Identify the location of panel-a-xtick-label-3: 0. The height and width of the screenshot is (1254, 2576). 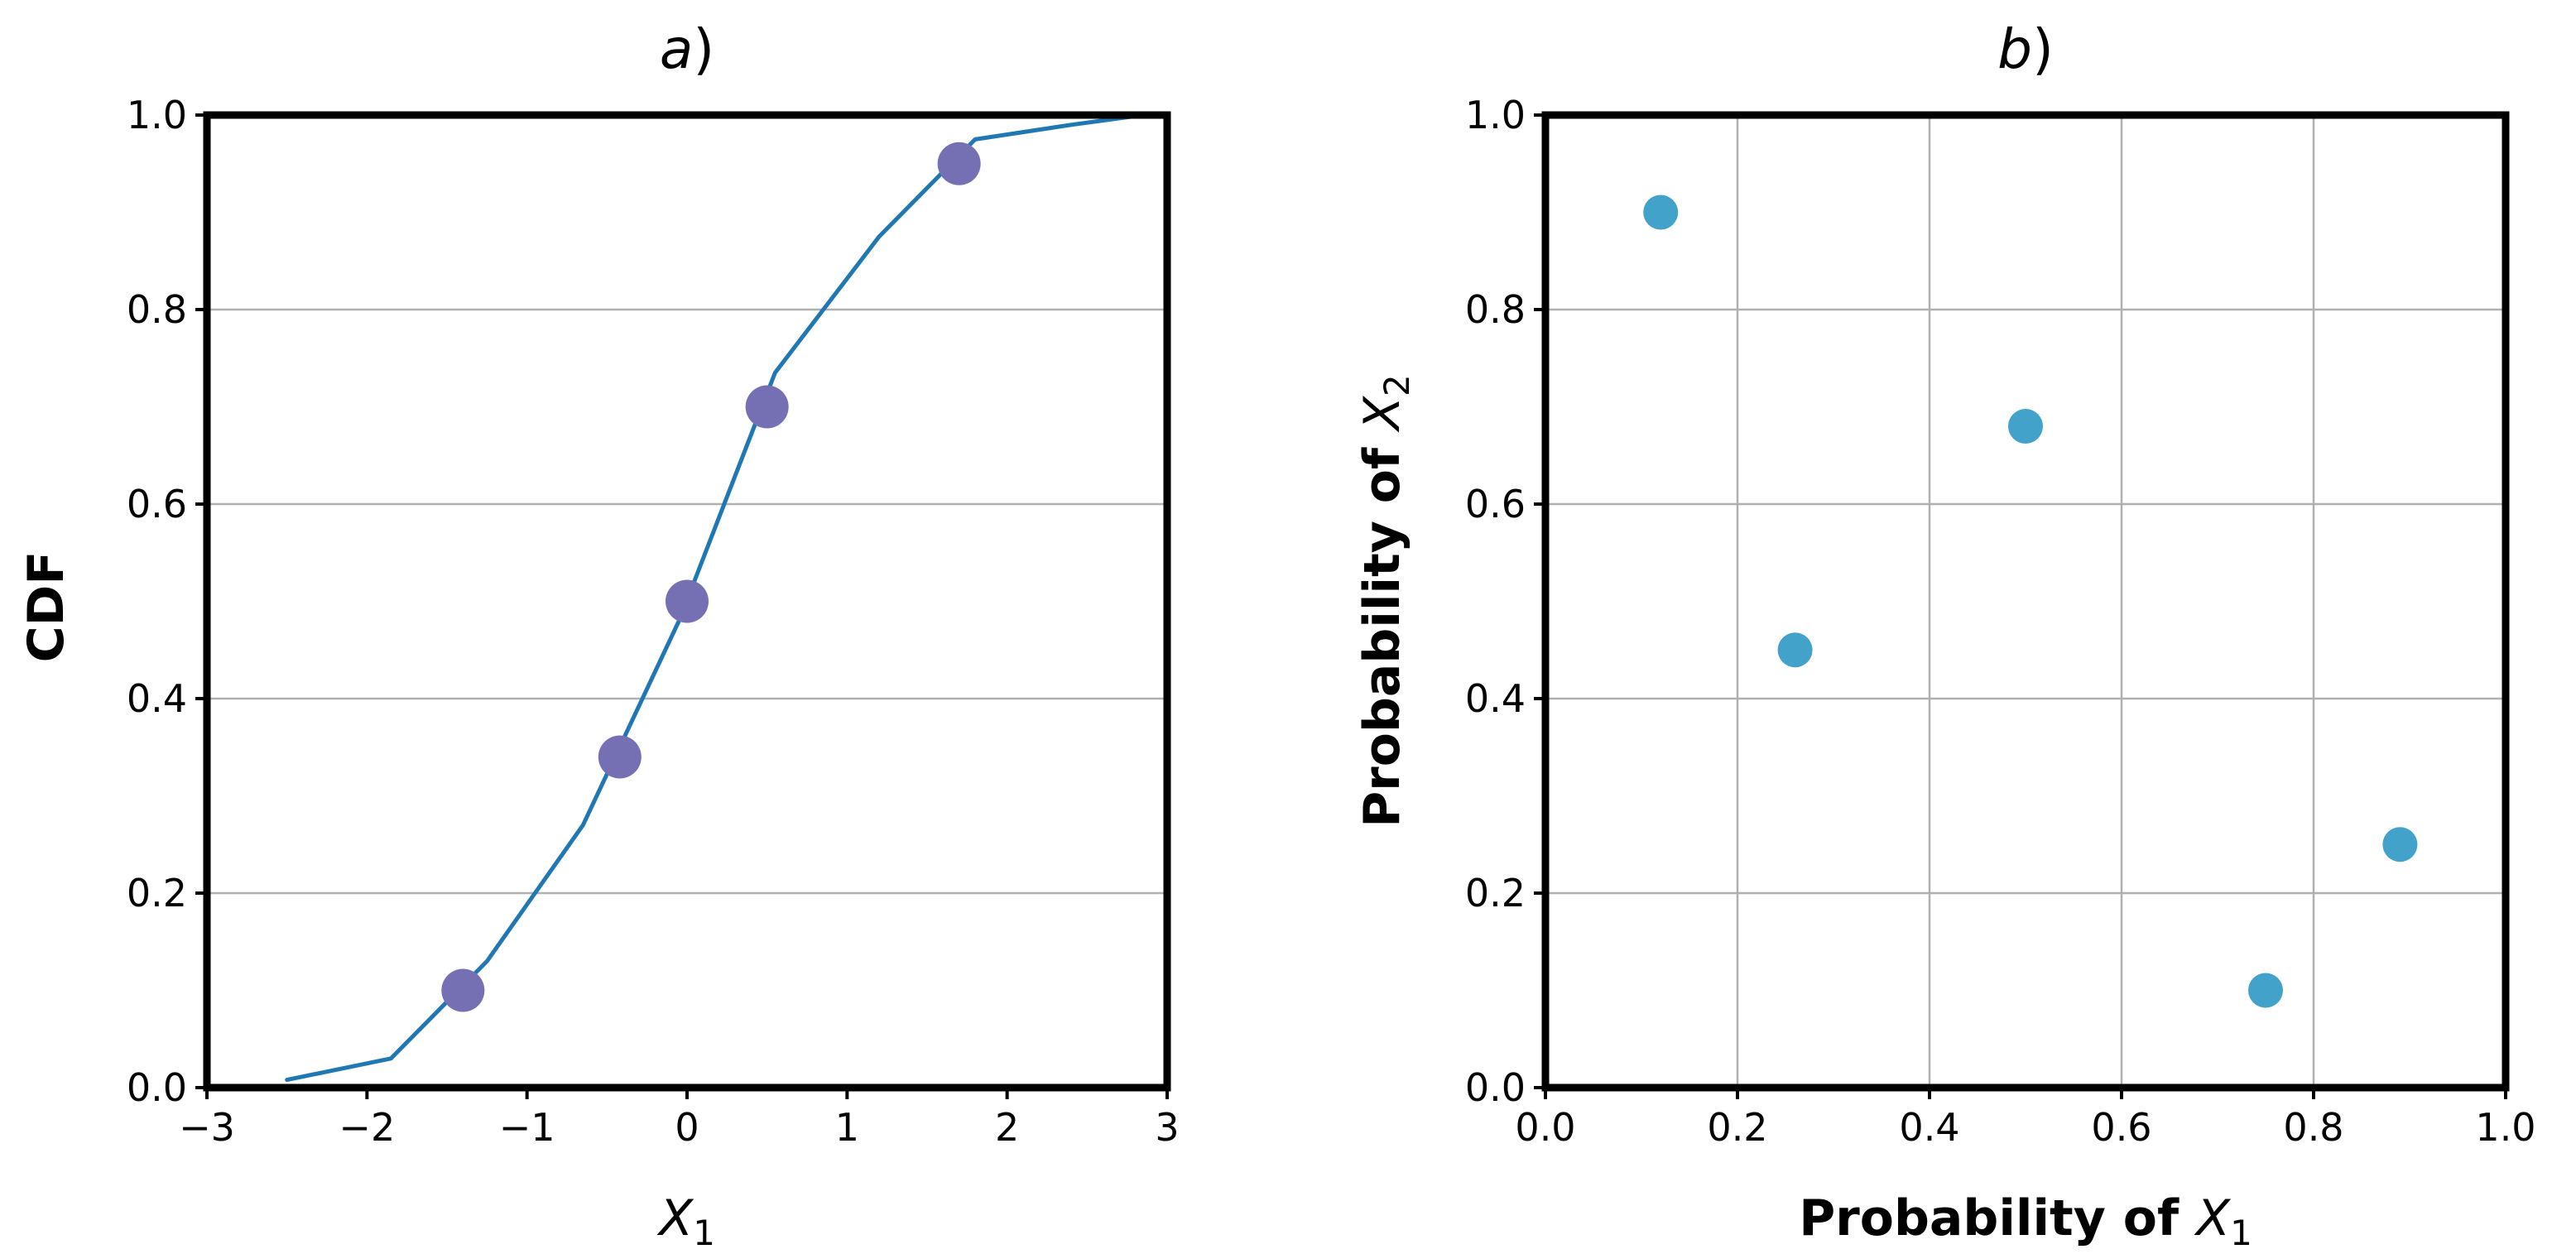
(687, 1127).